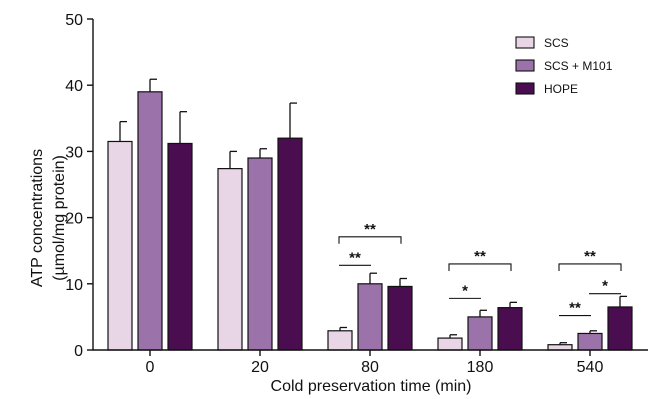  I want to click on y-tick-label: 50, so click(74, 20).